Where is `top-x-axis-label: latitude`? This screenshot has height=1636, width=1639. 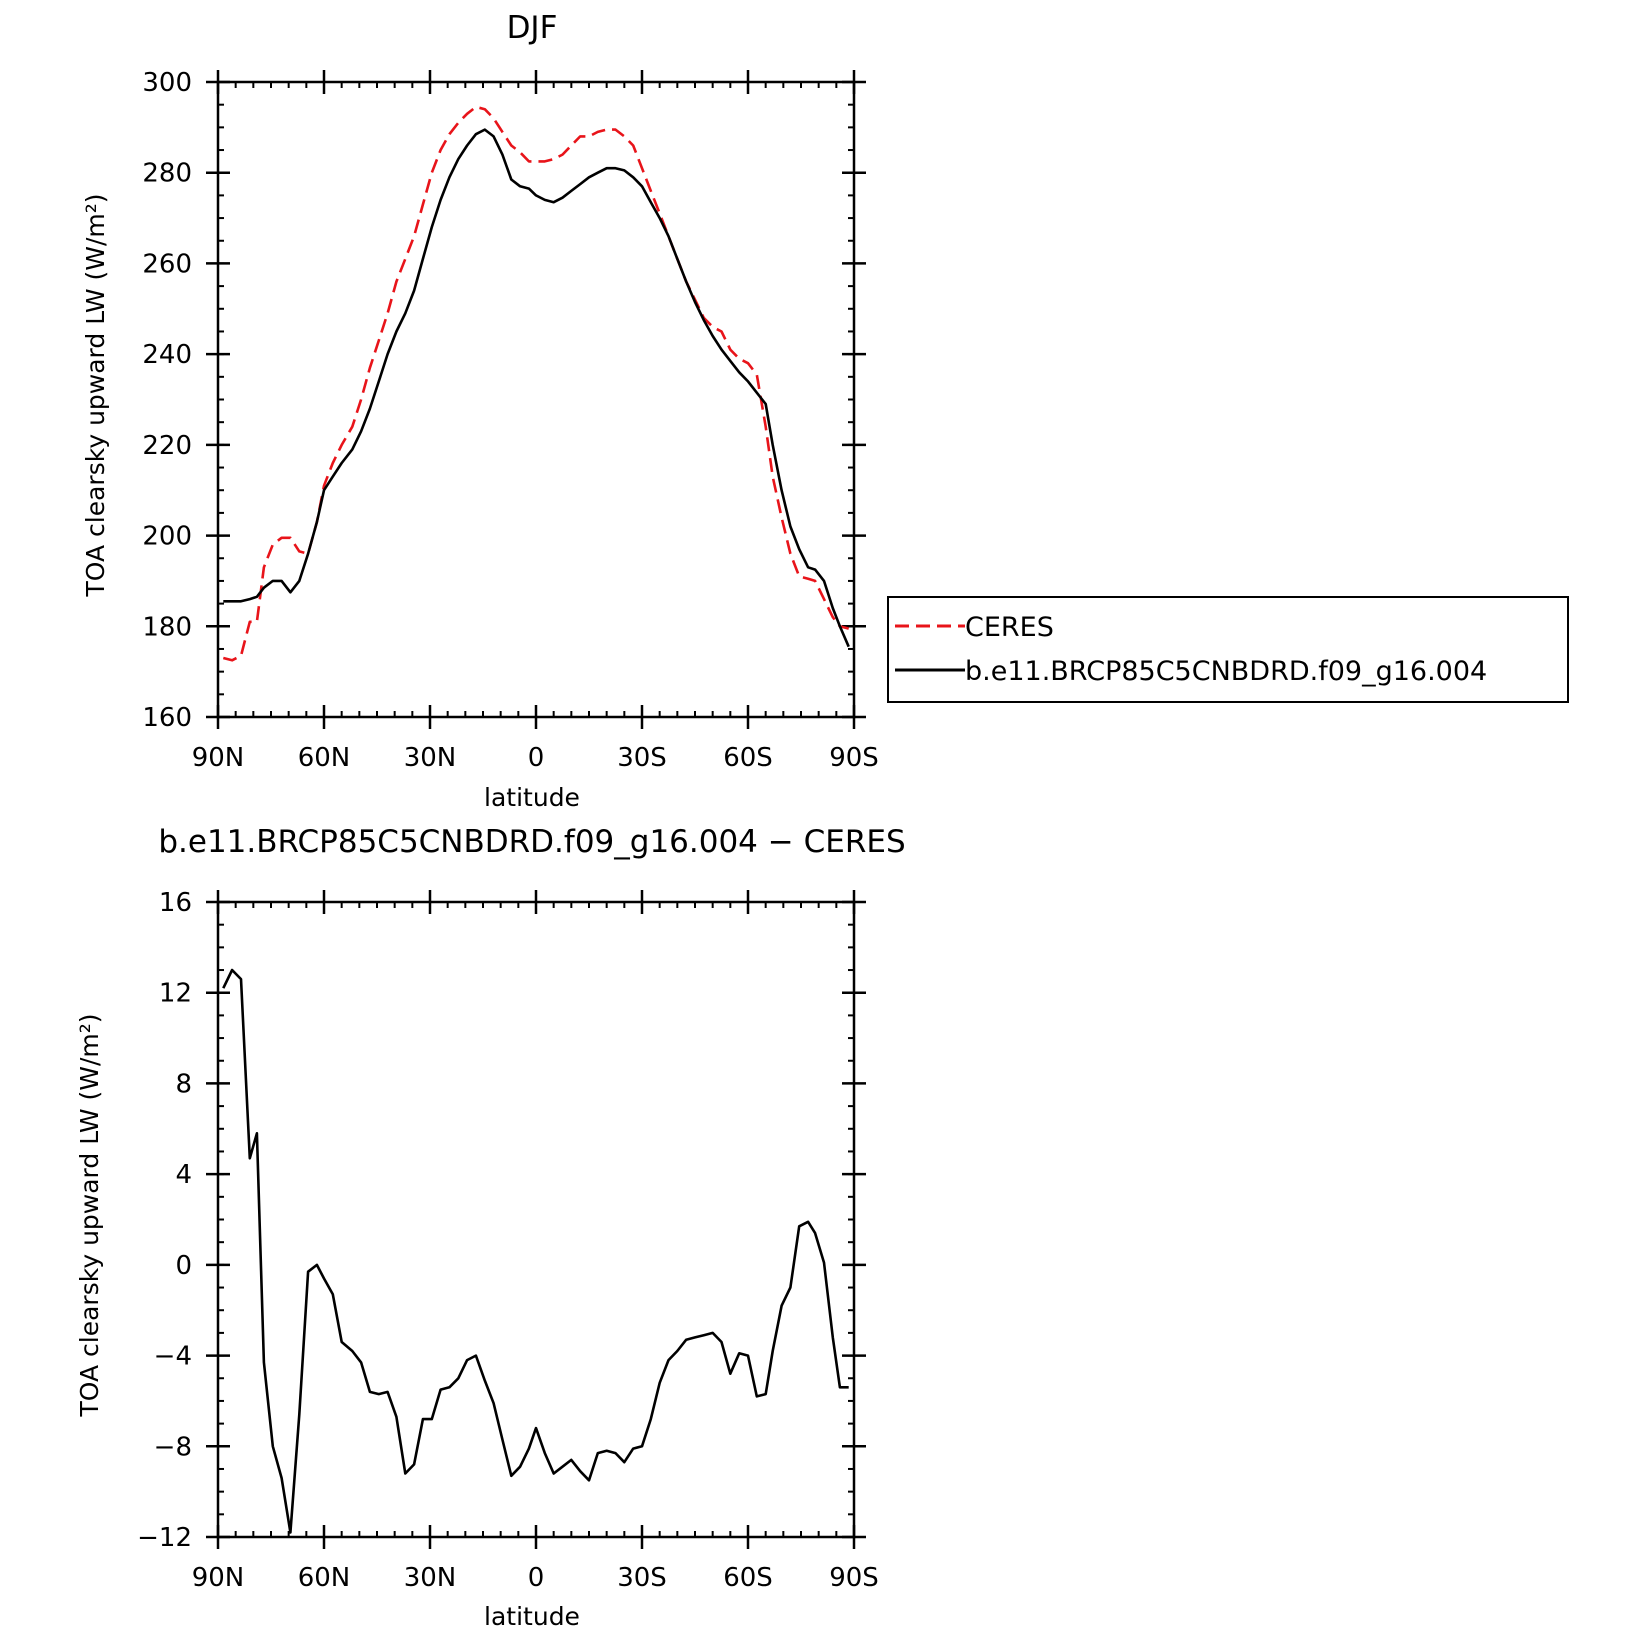 top-x-axis-label: latitude is located at coordinates (532, 797).